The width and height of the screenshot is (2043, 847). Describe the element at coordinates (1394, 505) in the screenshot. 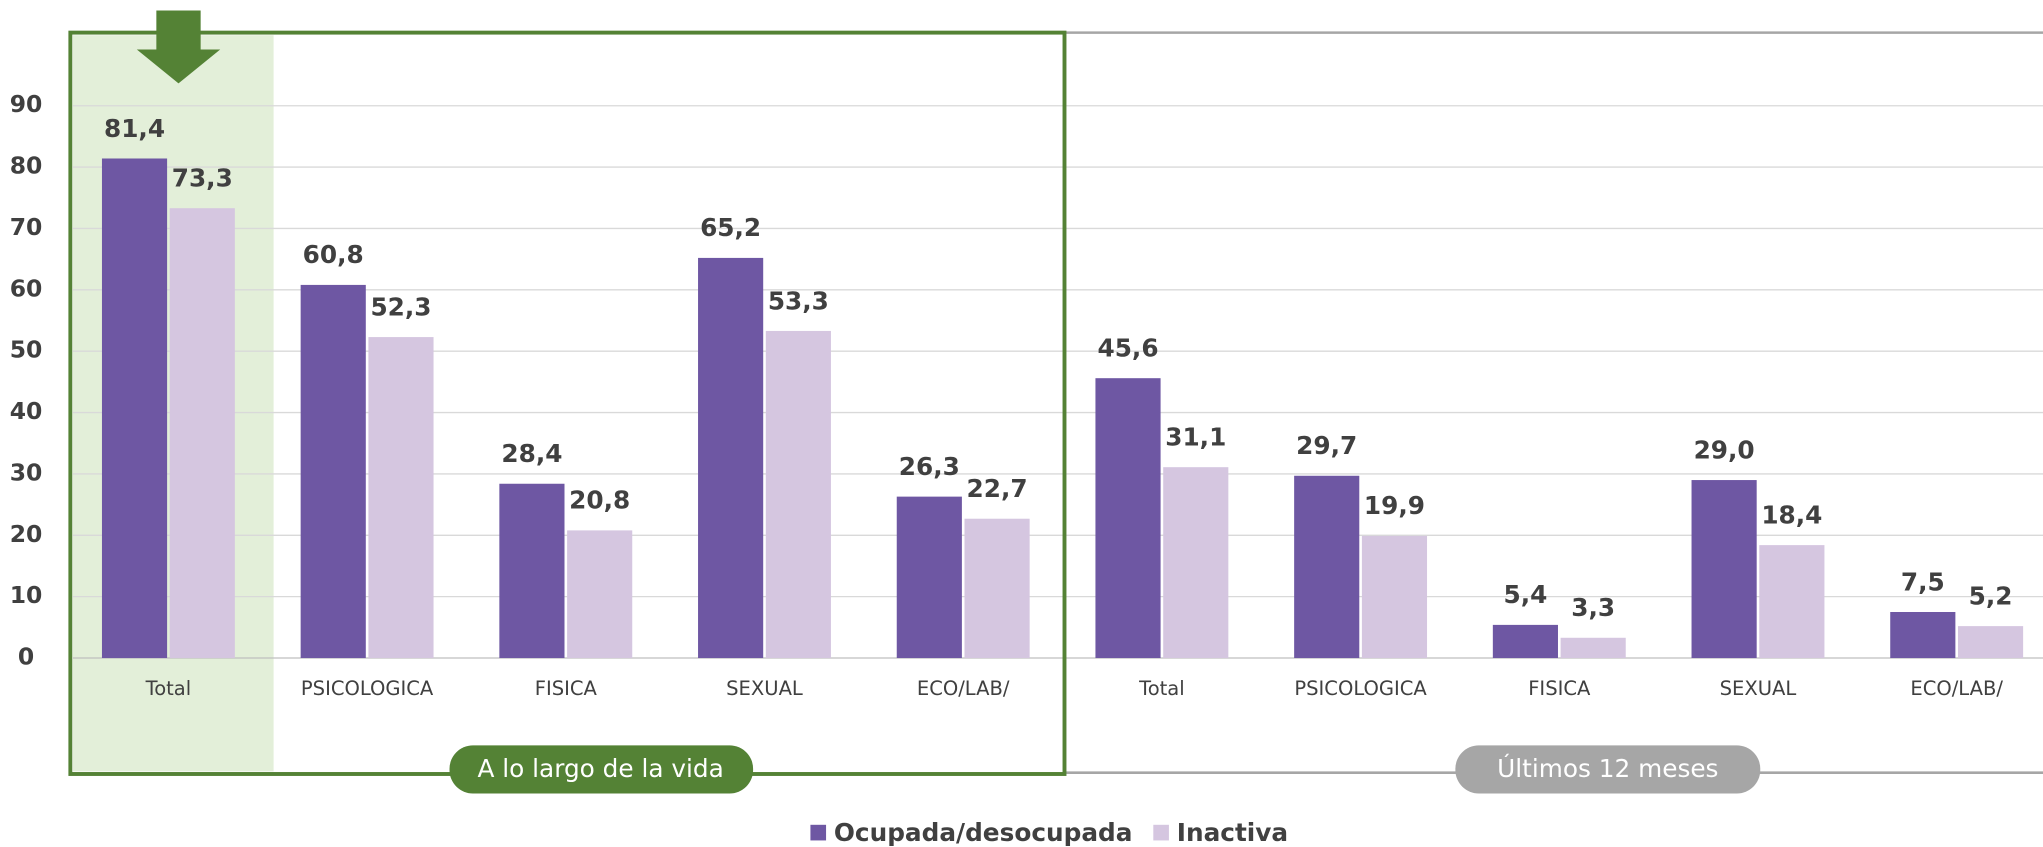

I see `data-label: 19,9` at that location.